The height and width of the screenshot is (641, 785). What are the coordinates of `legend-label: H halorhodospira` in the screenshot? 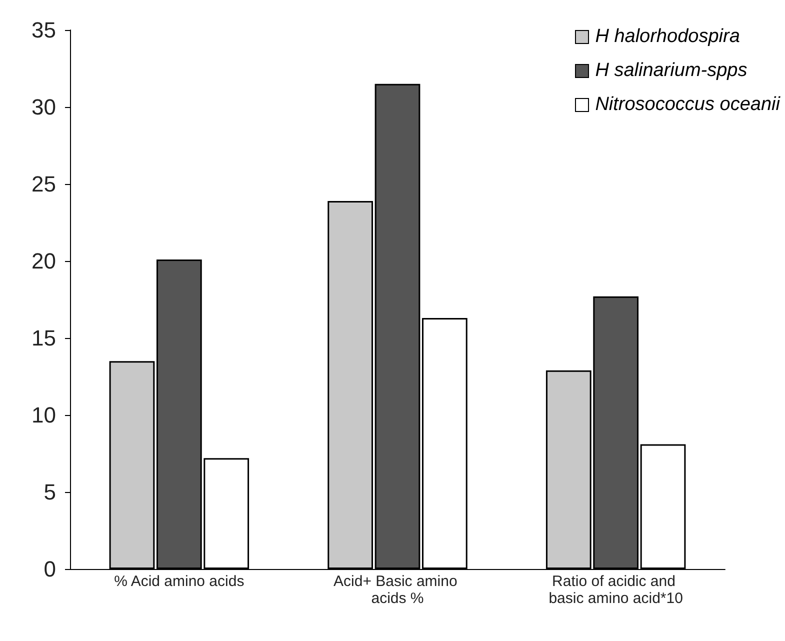 It's located at (667, 36).